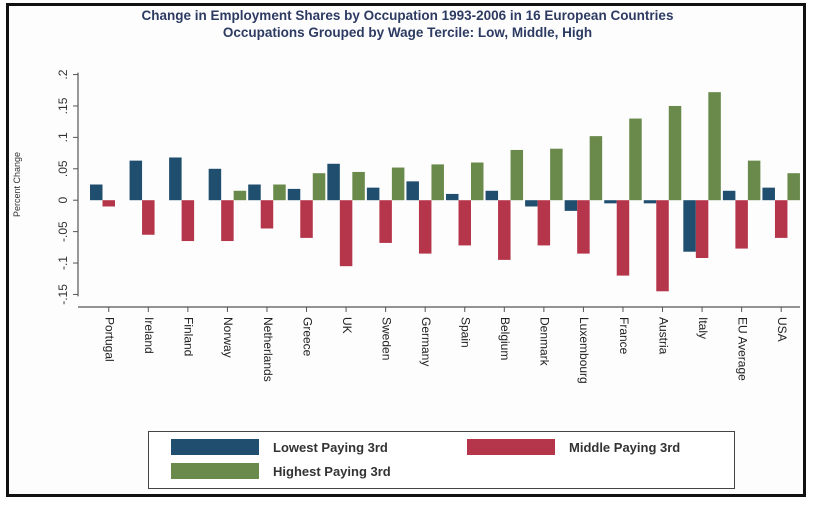  What do you see at coordinates (215, 471) in the screenshot?
I see `legend-swatch-highest` at bounding box center [215, 471].